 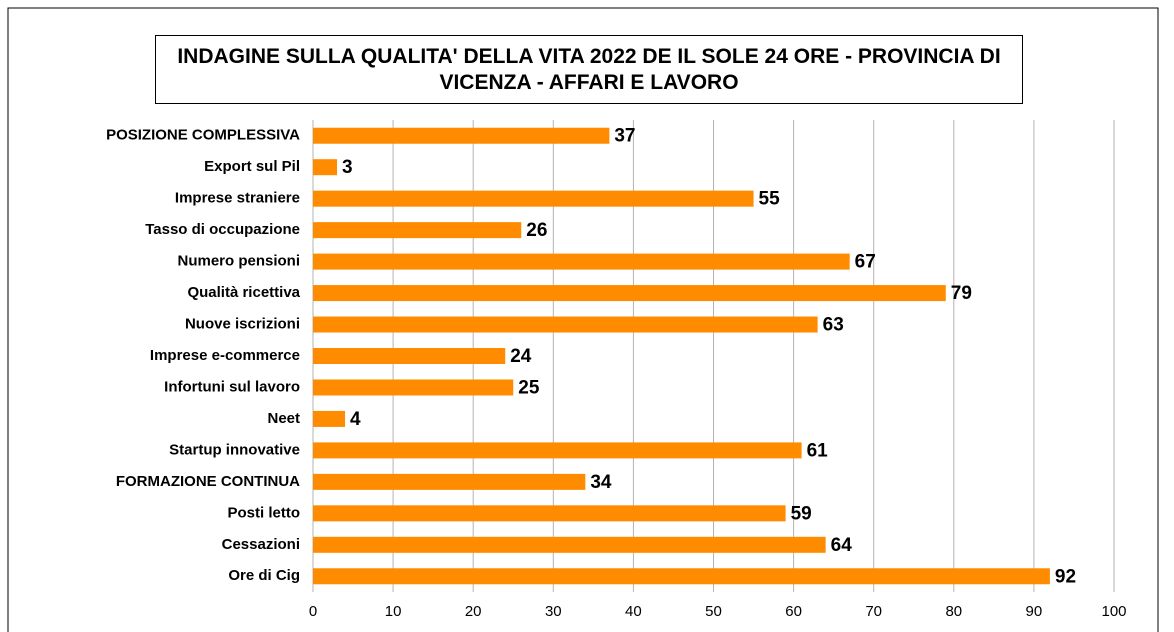 I want to click on y-tick-label: POSIZIONE COMPLESSIVA, so click(x=203, y=135).